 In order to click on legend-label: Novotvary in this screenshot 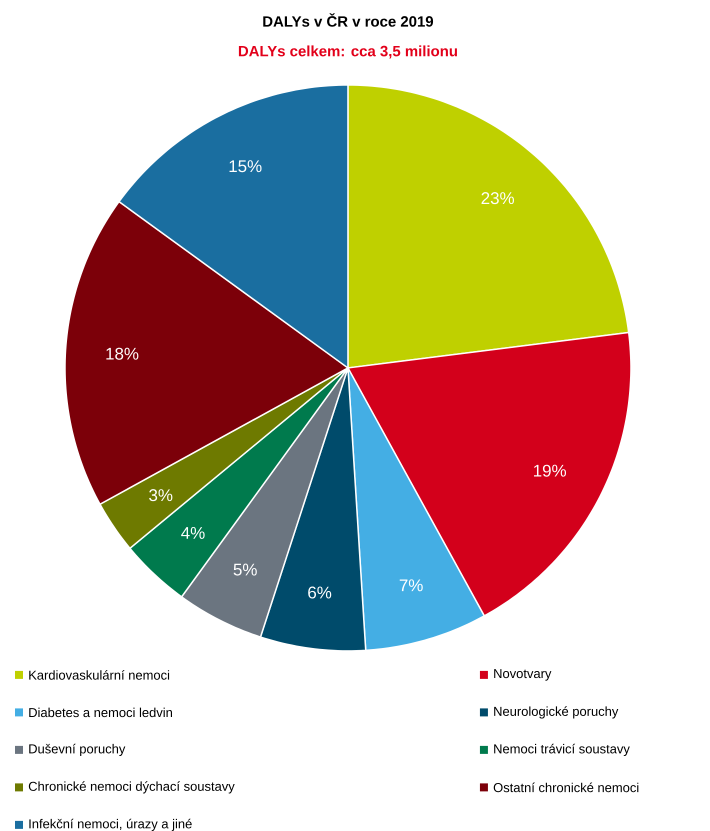, I will do `click(523, 675)`.